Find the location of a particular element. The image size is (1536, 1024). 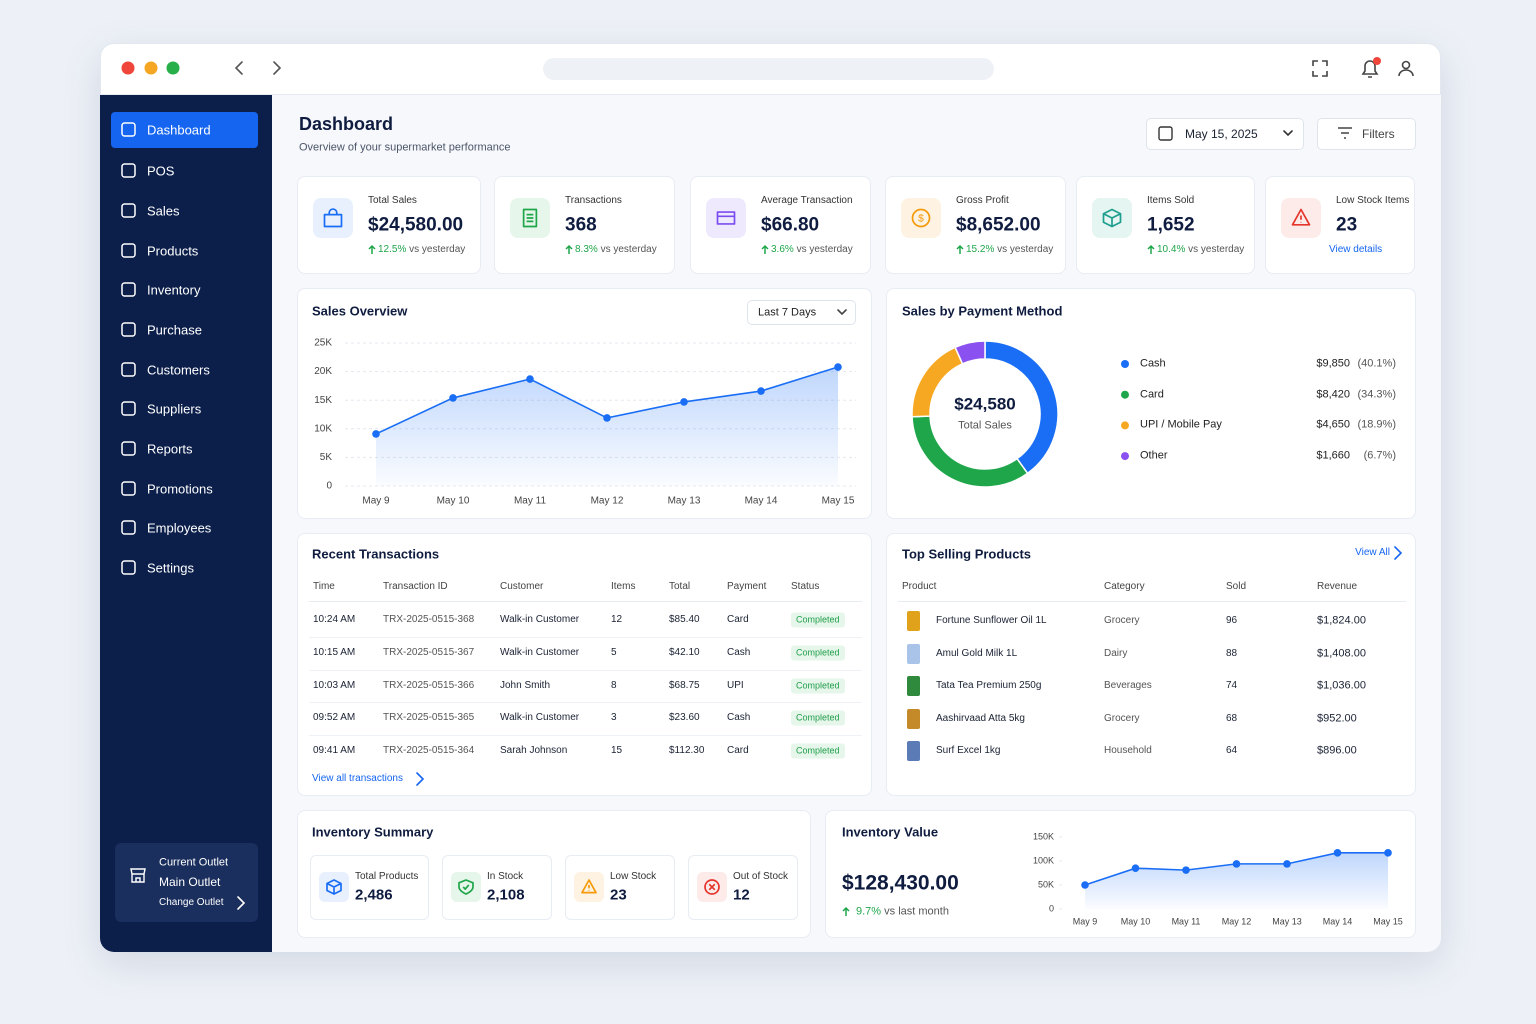

inventory-value: $128,430.00 is located at coordinates (900, 883).